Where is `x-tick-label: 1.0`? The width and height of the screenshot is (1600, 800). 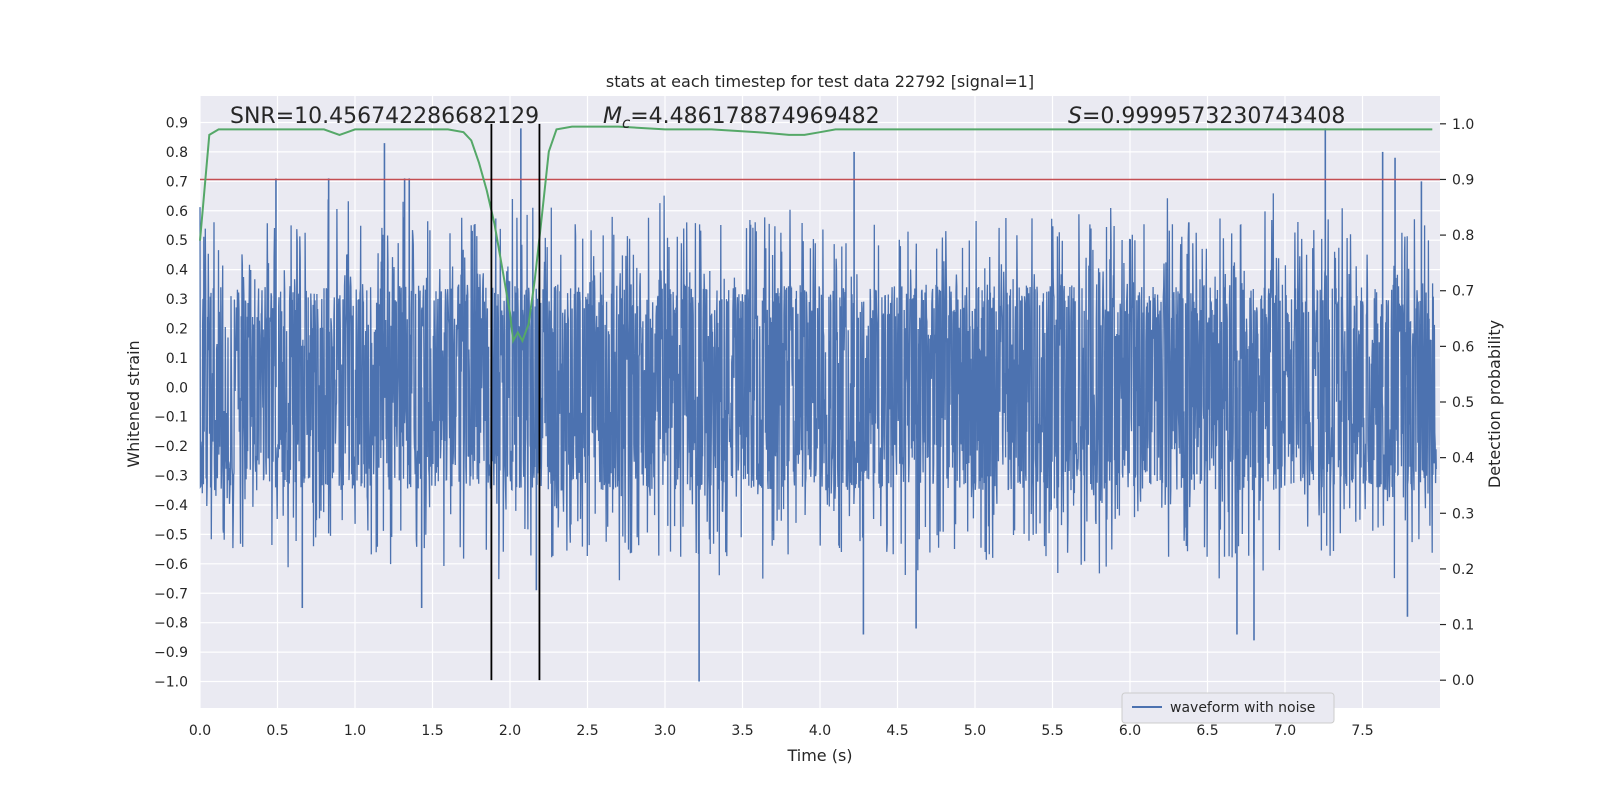 x-tick-label: 1.0 is located at coordinates (355, 731).